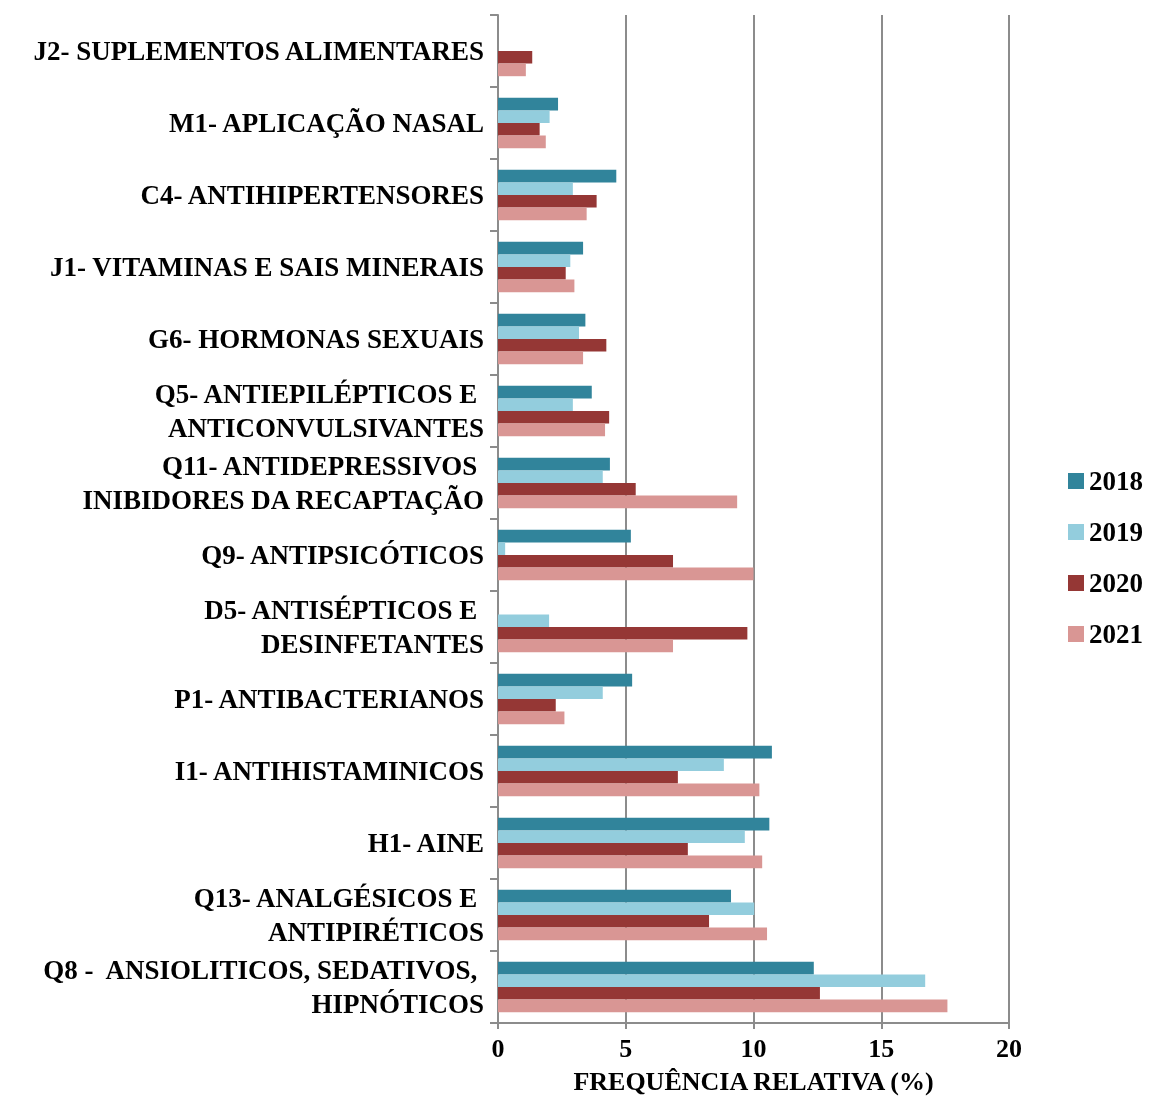 This screenshot has height=1115, width=1153. Describe the element at coordinates (1116, 532) in the screenshot. I see `legend-label: 2019` at that location.